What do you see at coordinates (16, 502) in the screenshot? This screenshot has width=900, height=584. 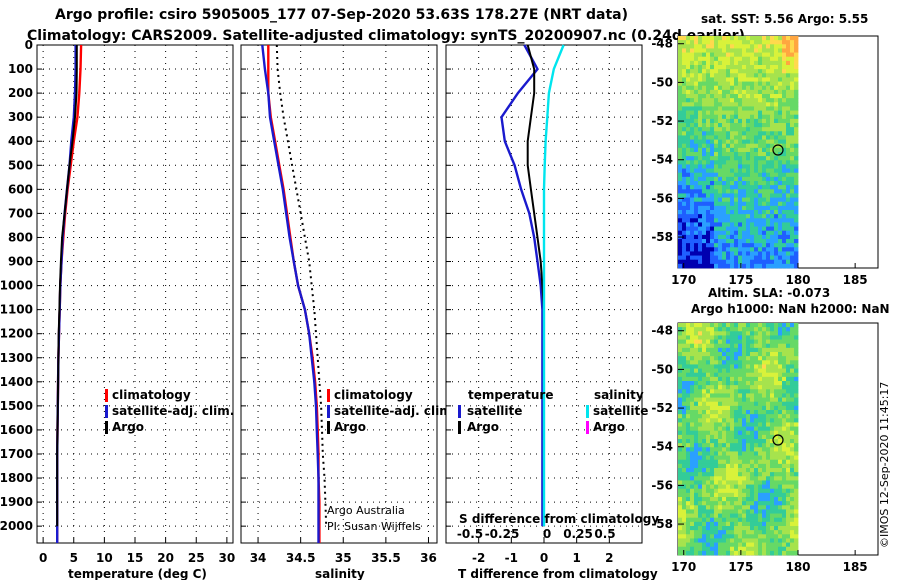 I see `y-tick-label: 1900` at bounding box center [16, 502].